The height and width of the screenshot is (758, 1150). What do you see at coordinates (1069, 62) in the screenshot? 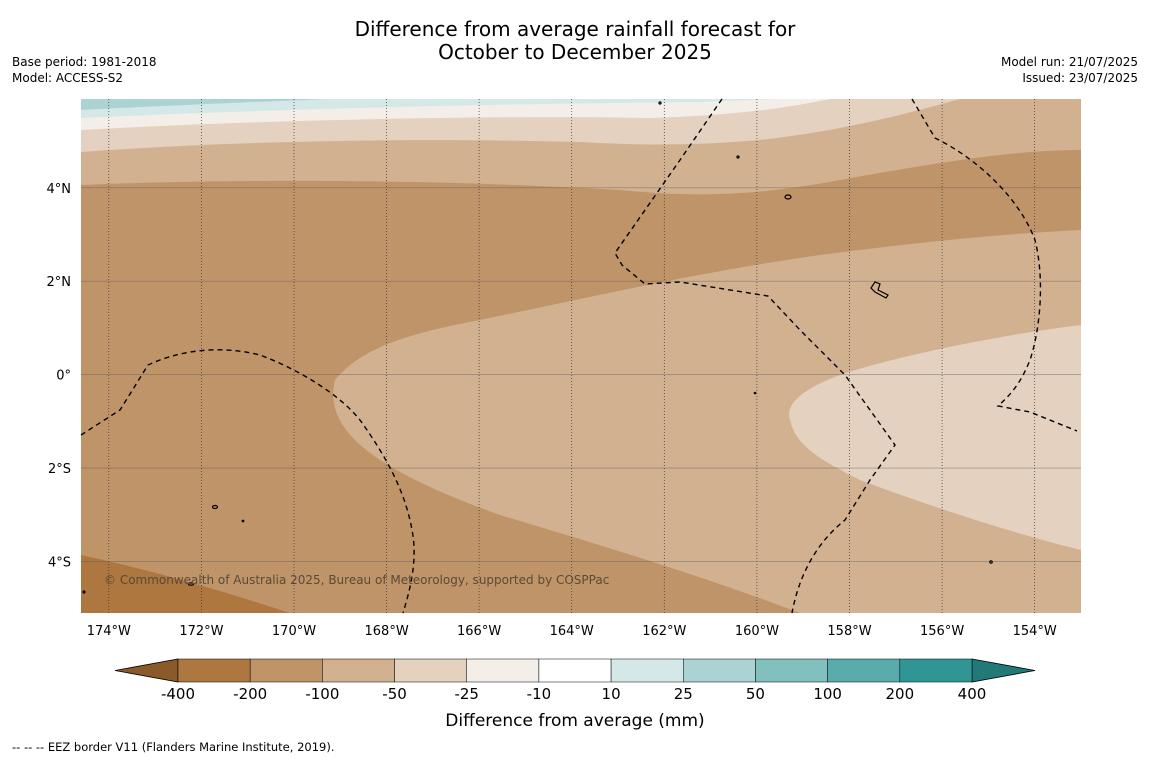
I see `model-run: Model run: 21/07/2025` at bounding box center [1069, 62].